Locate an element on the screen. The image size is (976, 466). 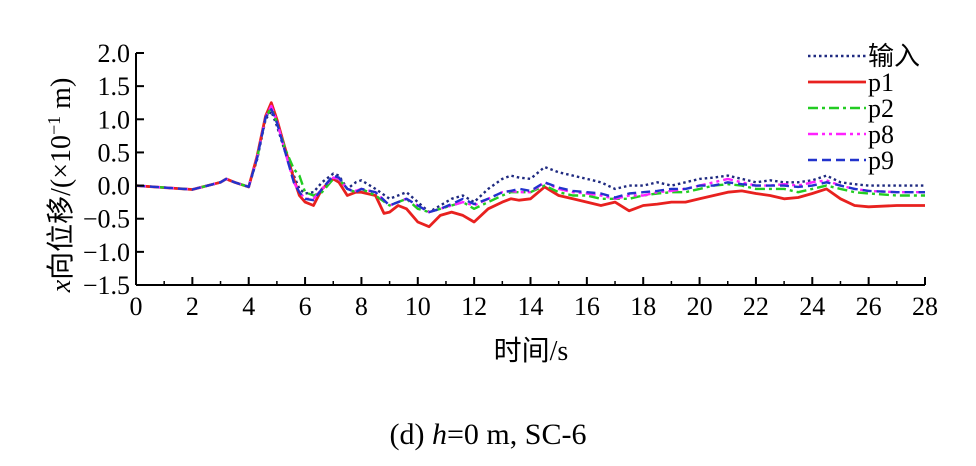
figure-caption: (d) h=0 m, SC-6 is located at coordinates (488, 434).